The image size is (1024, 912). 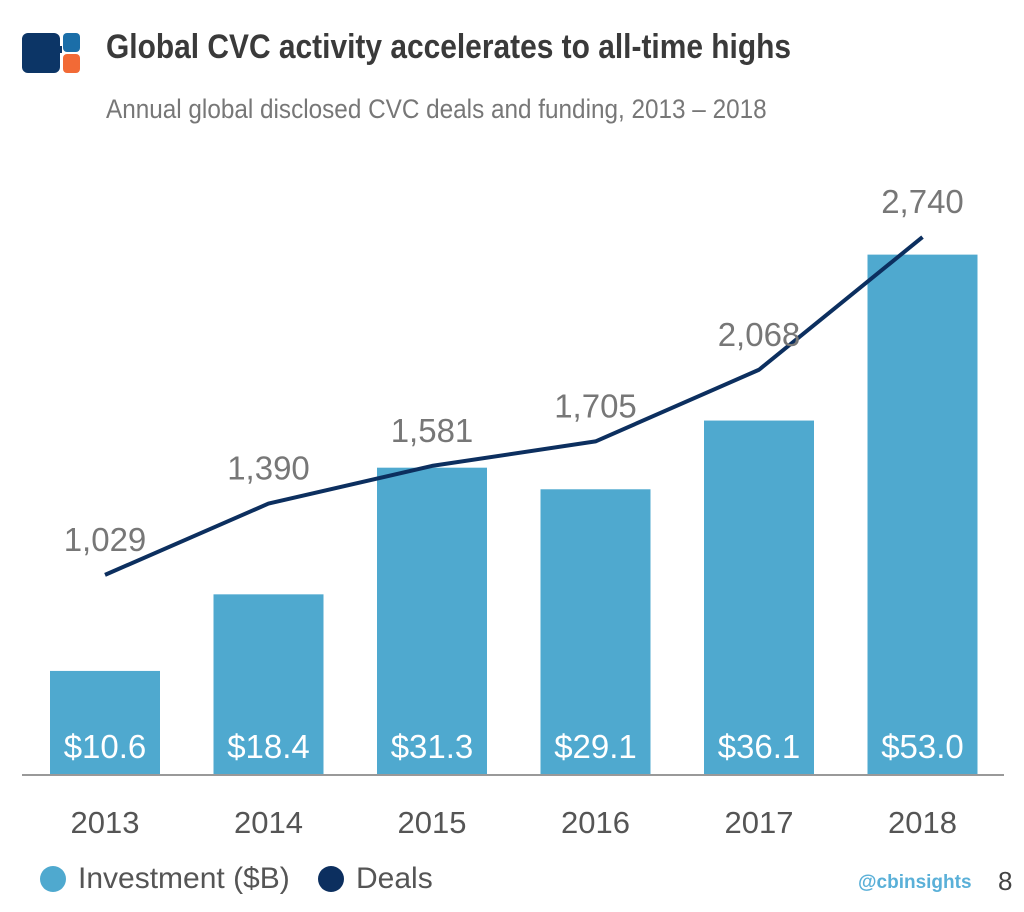 I want to click on deals-label-2017: 2,068, so click(x=759, y=334).